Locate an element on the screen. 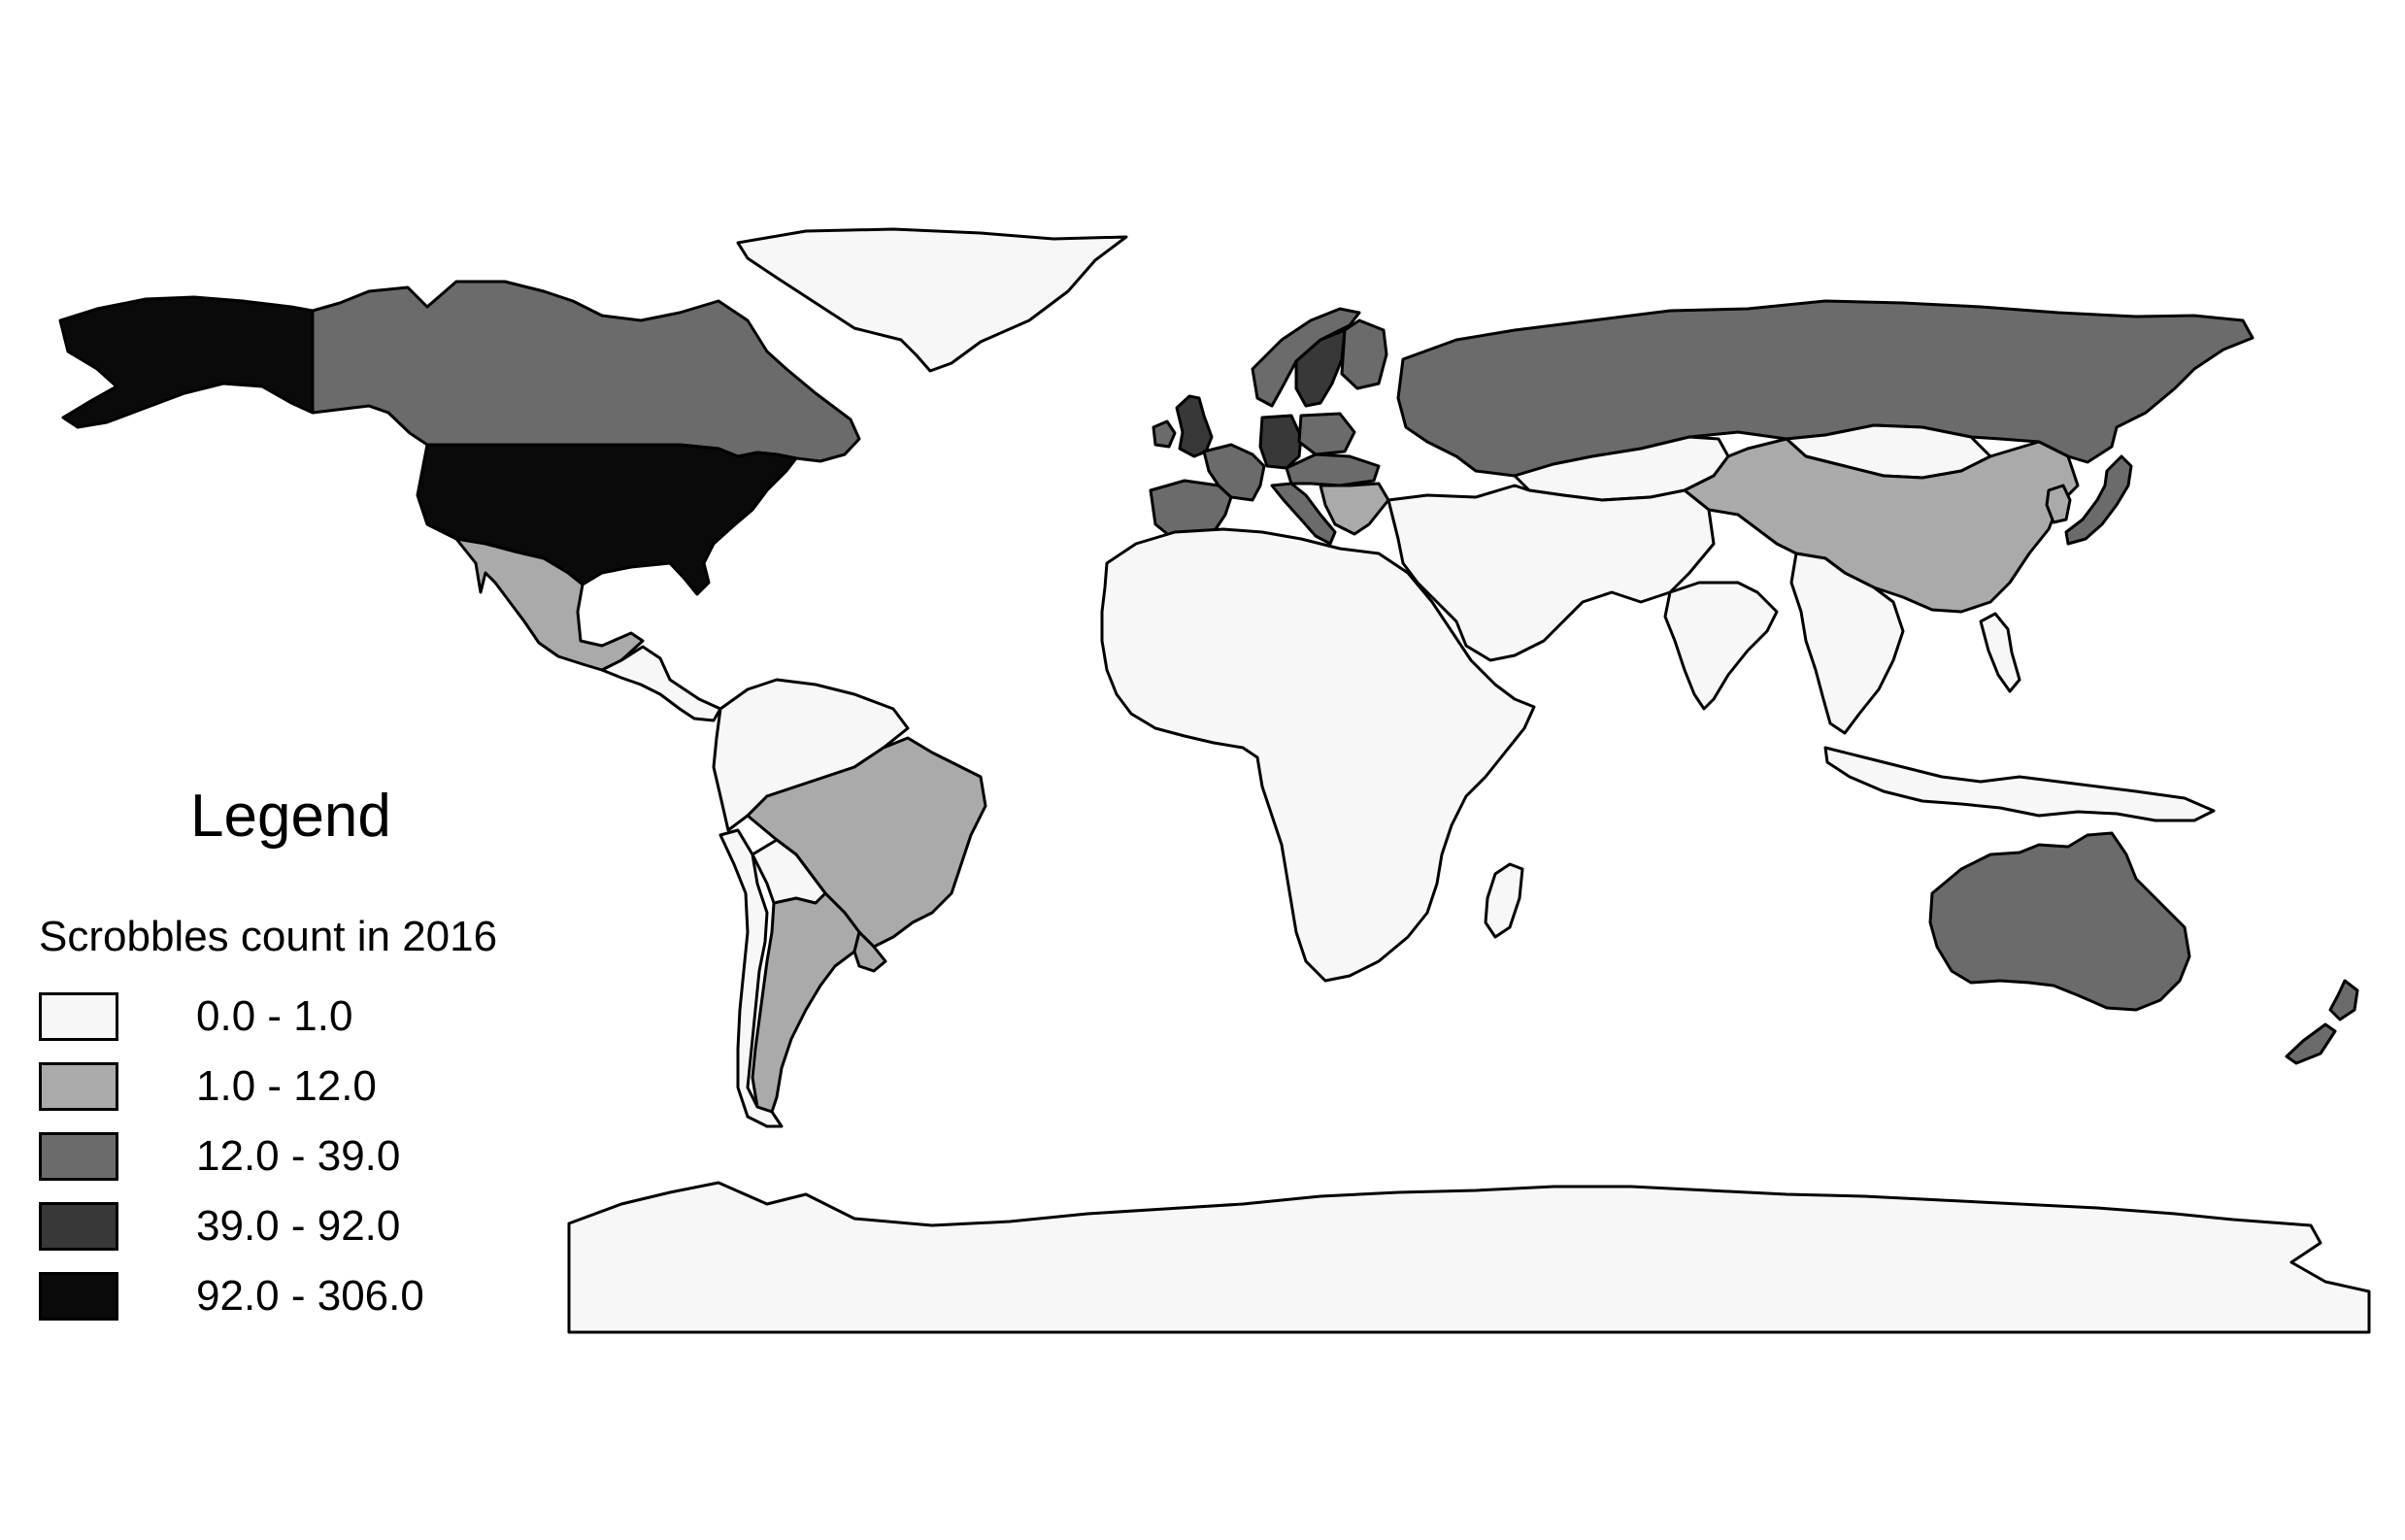 The image size is (2405, 1540). region-japan is located at coordinates (2098, 500).